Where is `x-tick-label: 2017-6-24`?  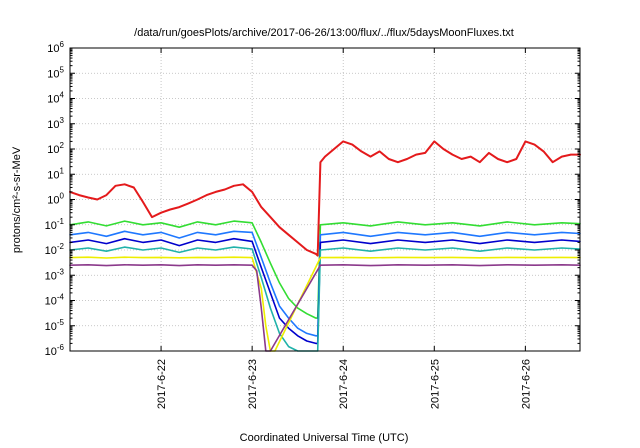 x-tick-label: 2017-6-24 is located at coordinates (344, 384).